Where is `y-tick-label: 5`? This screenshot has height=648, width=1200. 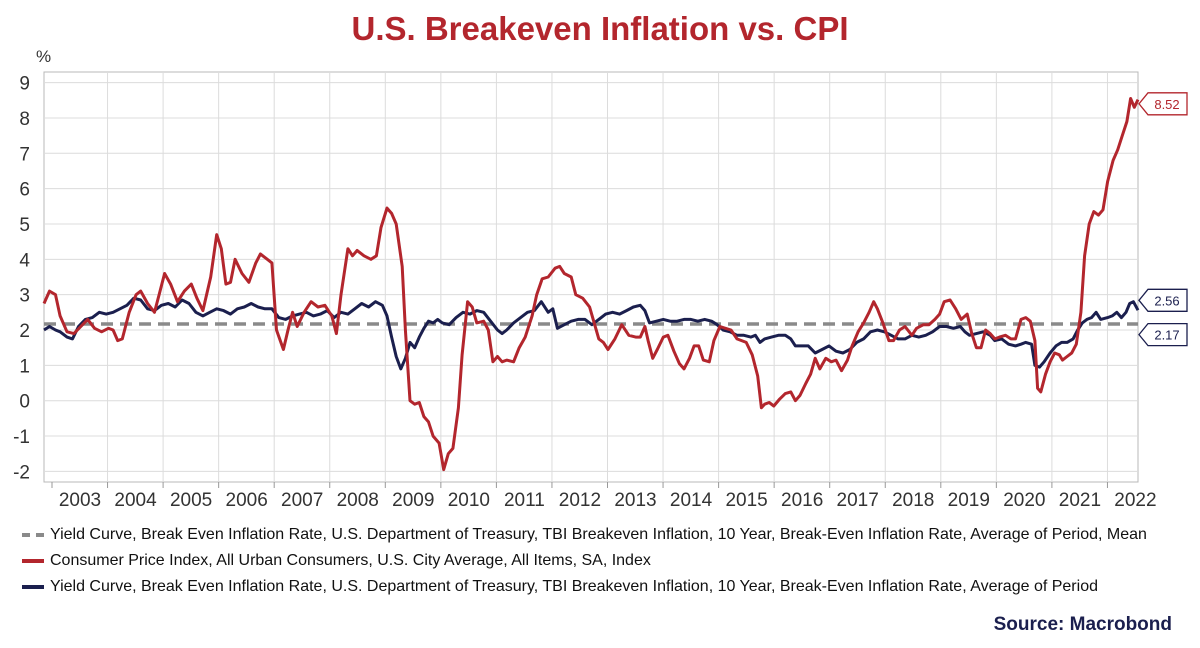 y-tick-label: 5 is located at coordinates (24, 225).